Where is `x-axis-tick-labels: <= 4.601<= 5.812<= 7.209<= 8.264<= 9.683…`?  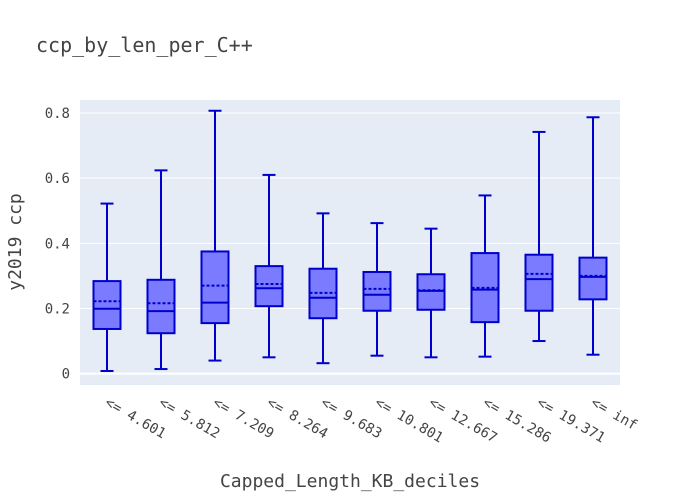
x-axis-tick-labels: <= 4.601<= 5.812<= 7.209<= 8.264<= 9.683… is located at coordinates (371, 421).